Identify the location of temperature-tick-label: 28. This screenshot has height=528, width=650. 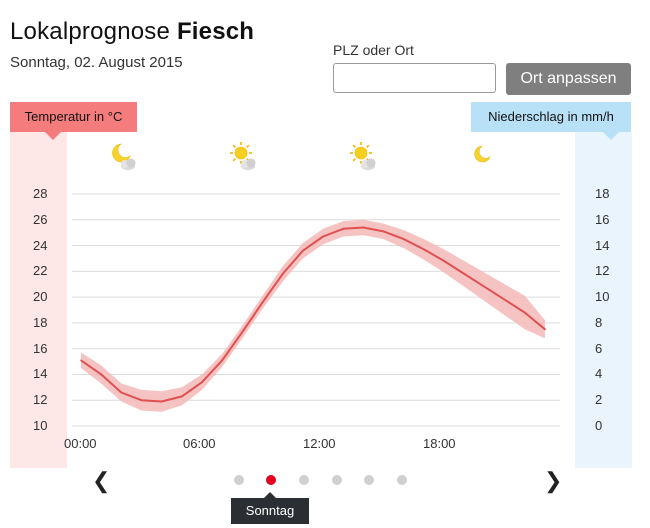
(40, 193).